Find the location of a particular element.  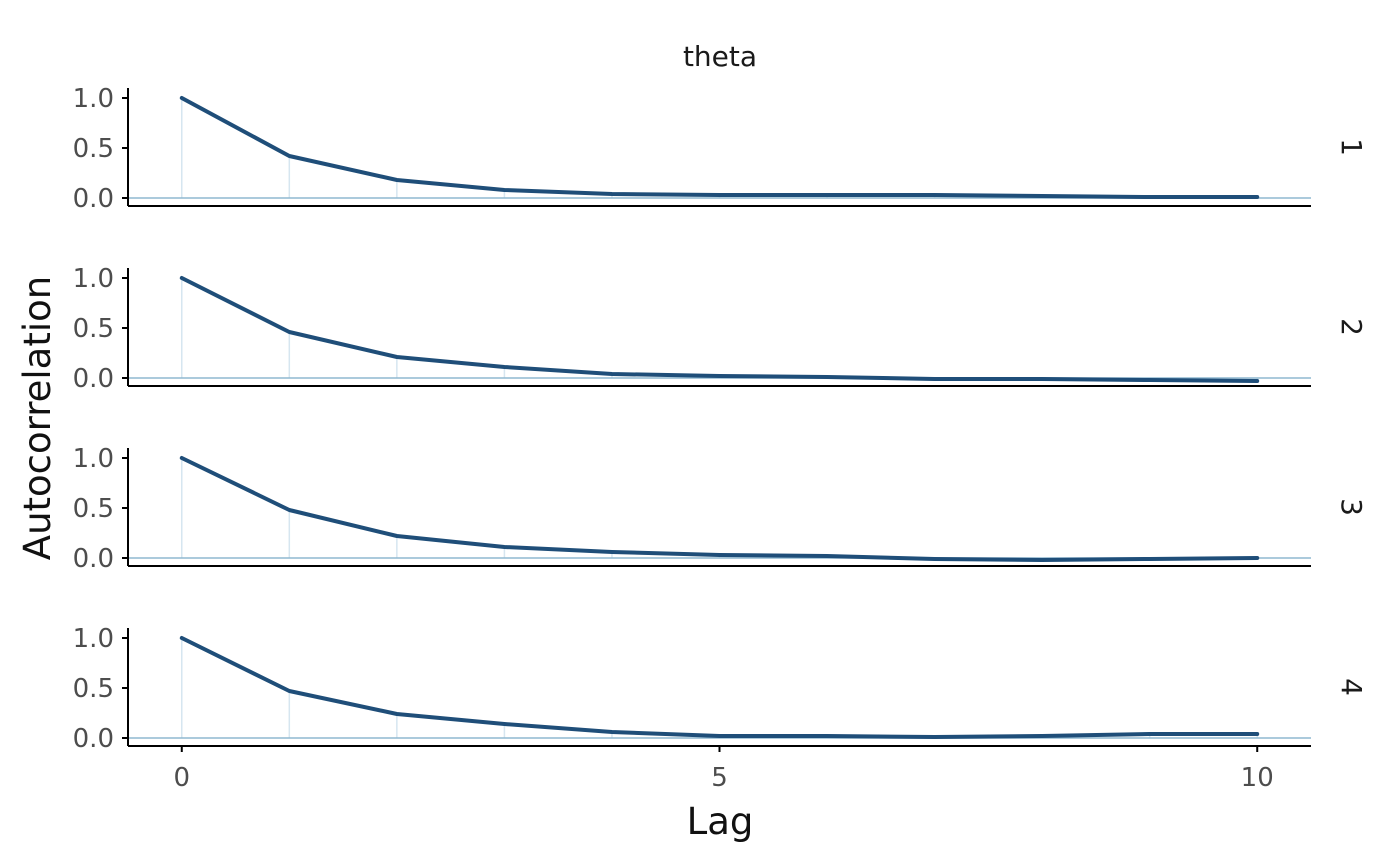

x-tick-label: 10 is located at coordinates (1257, 778).